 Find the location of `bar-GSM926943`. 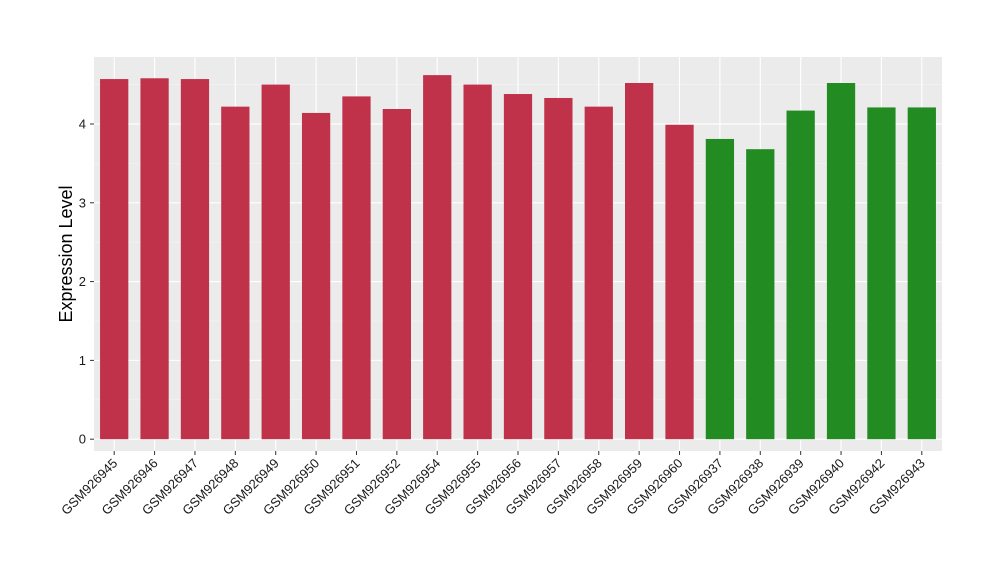

bar-GSM926943 is located at coordinates (921, 273).